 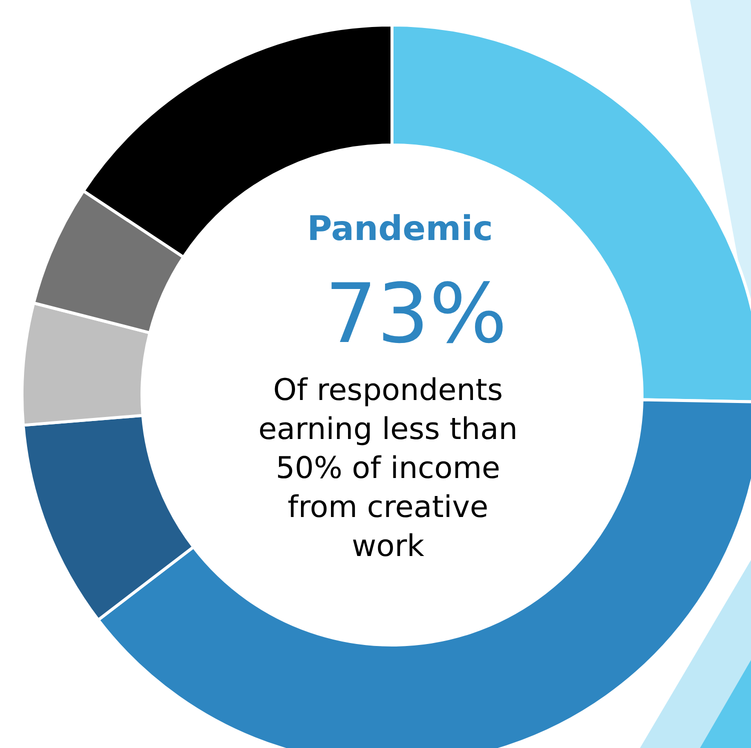 I want to click on text: Of respondents earning less than 50% of income from creative work, so click(x=388, y=468).